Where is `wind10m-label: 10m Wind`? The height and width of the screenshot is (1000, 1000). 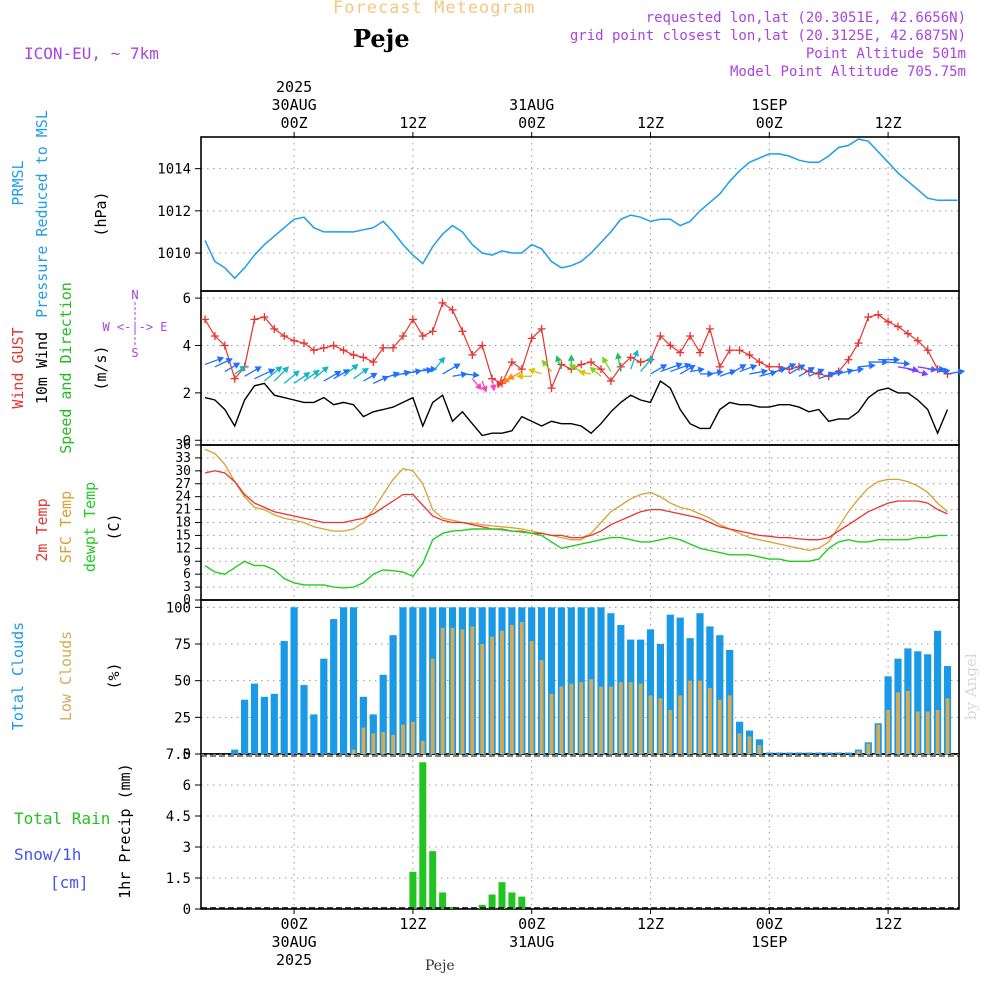 wind10m-label: 10m Wind is located at coordinates (42, 368).